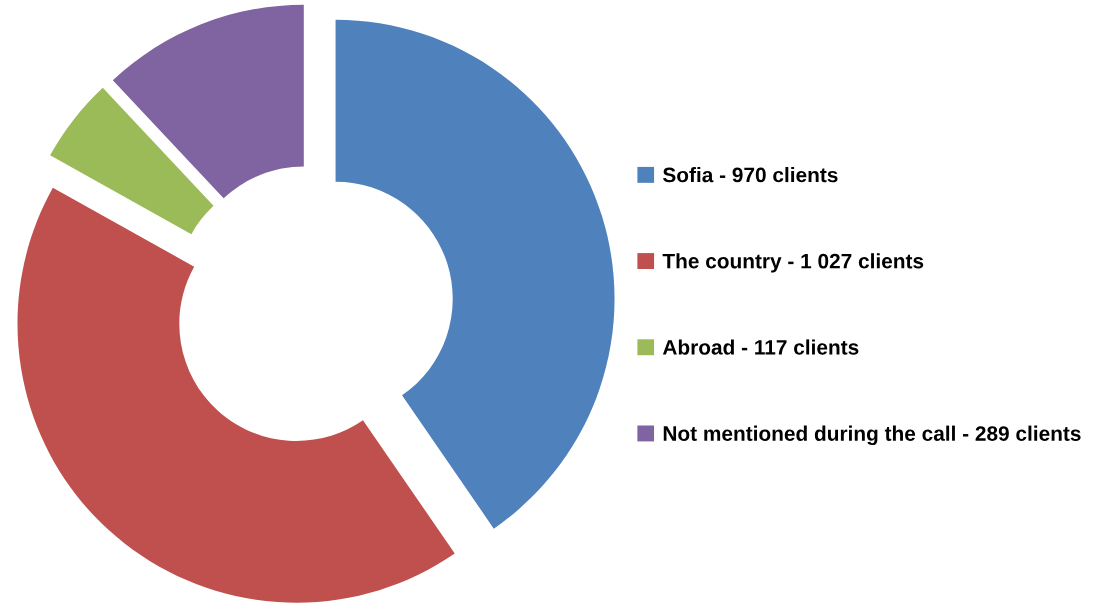  What do you see at coordinates (750, 175) in the screenshot?
I see `legend-label: Sofia - 970 clients` at bounding box center [750, 175].